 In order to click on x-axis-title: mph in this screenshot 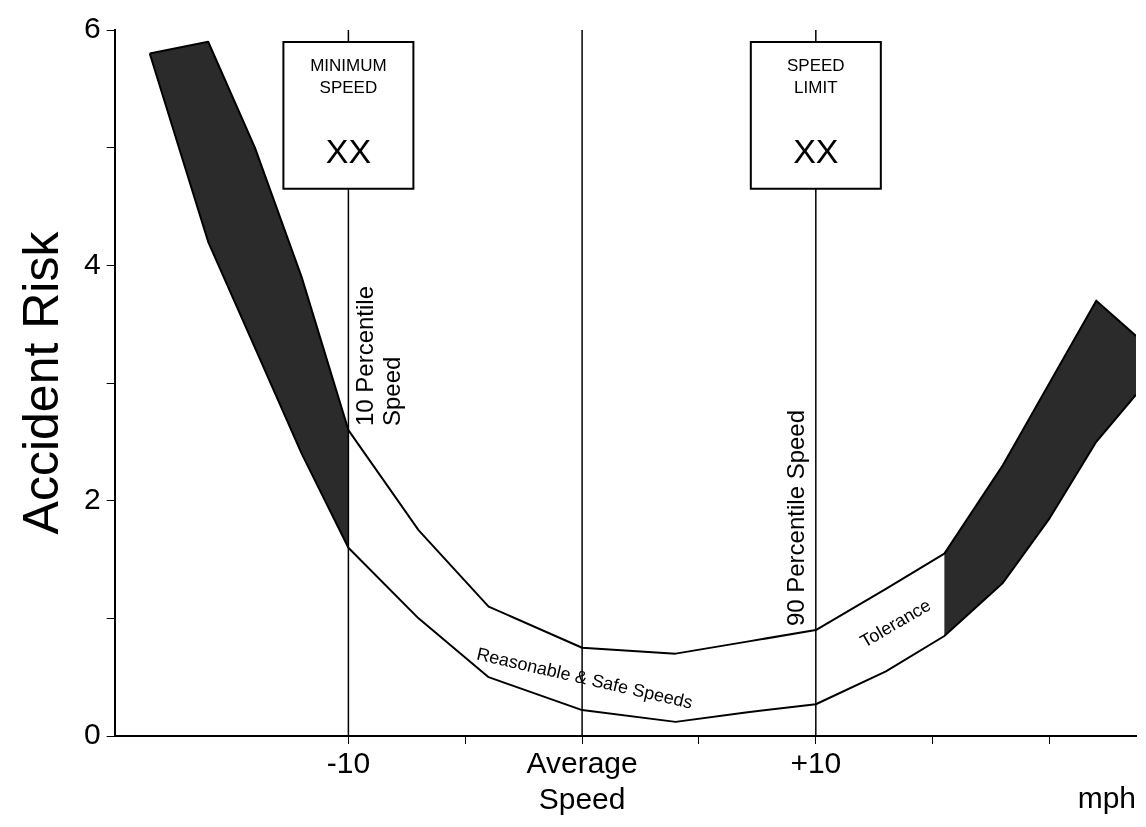, I will do `click(1106, 798)`.